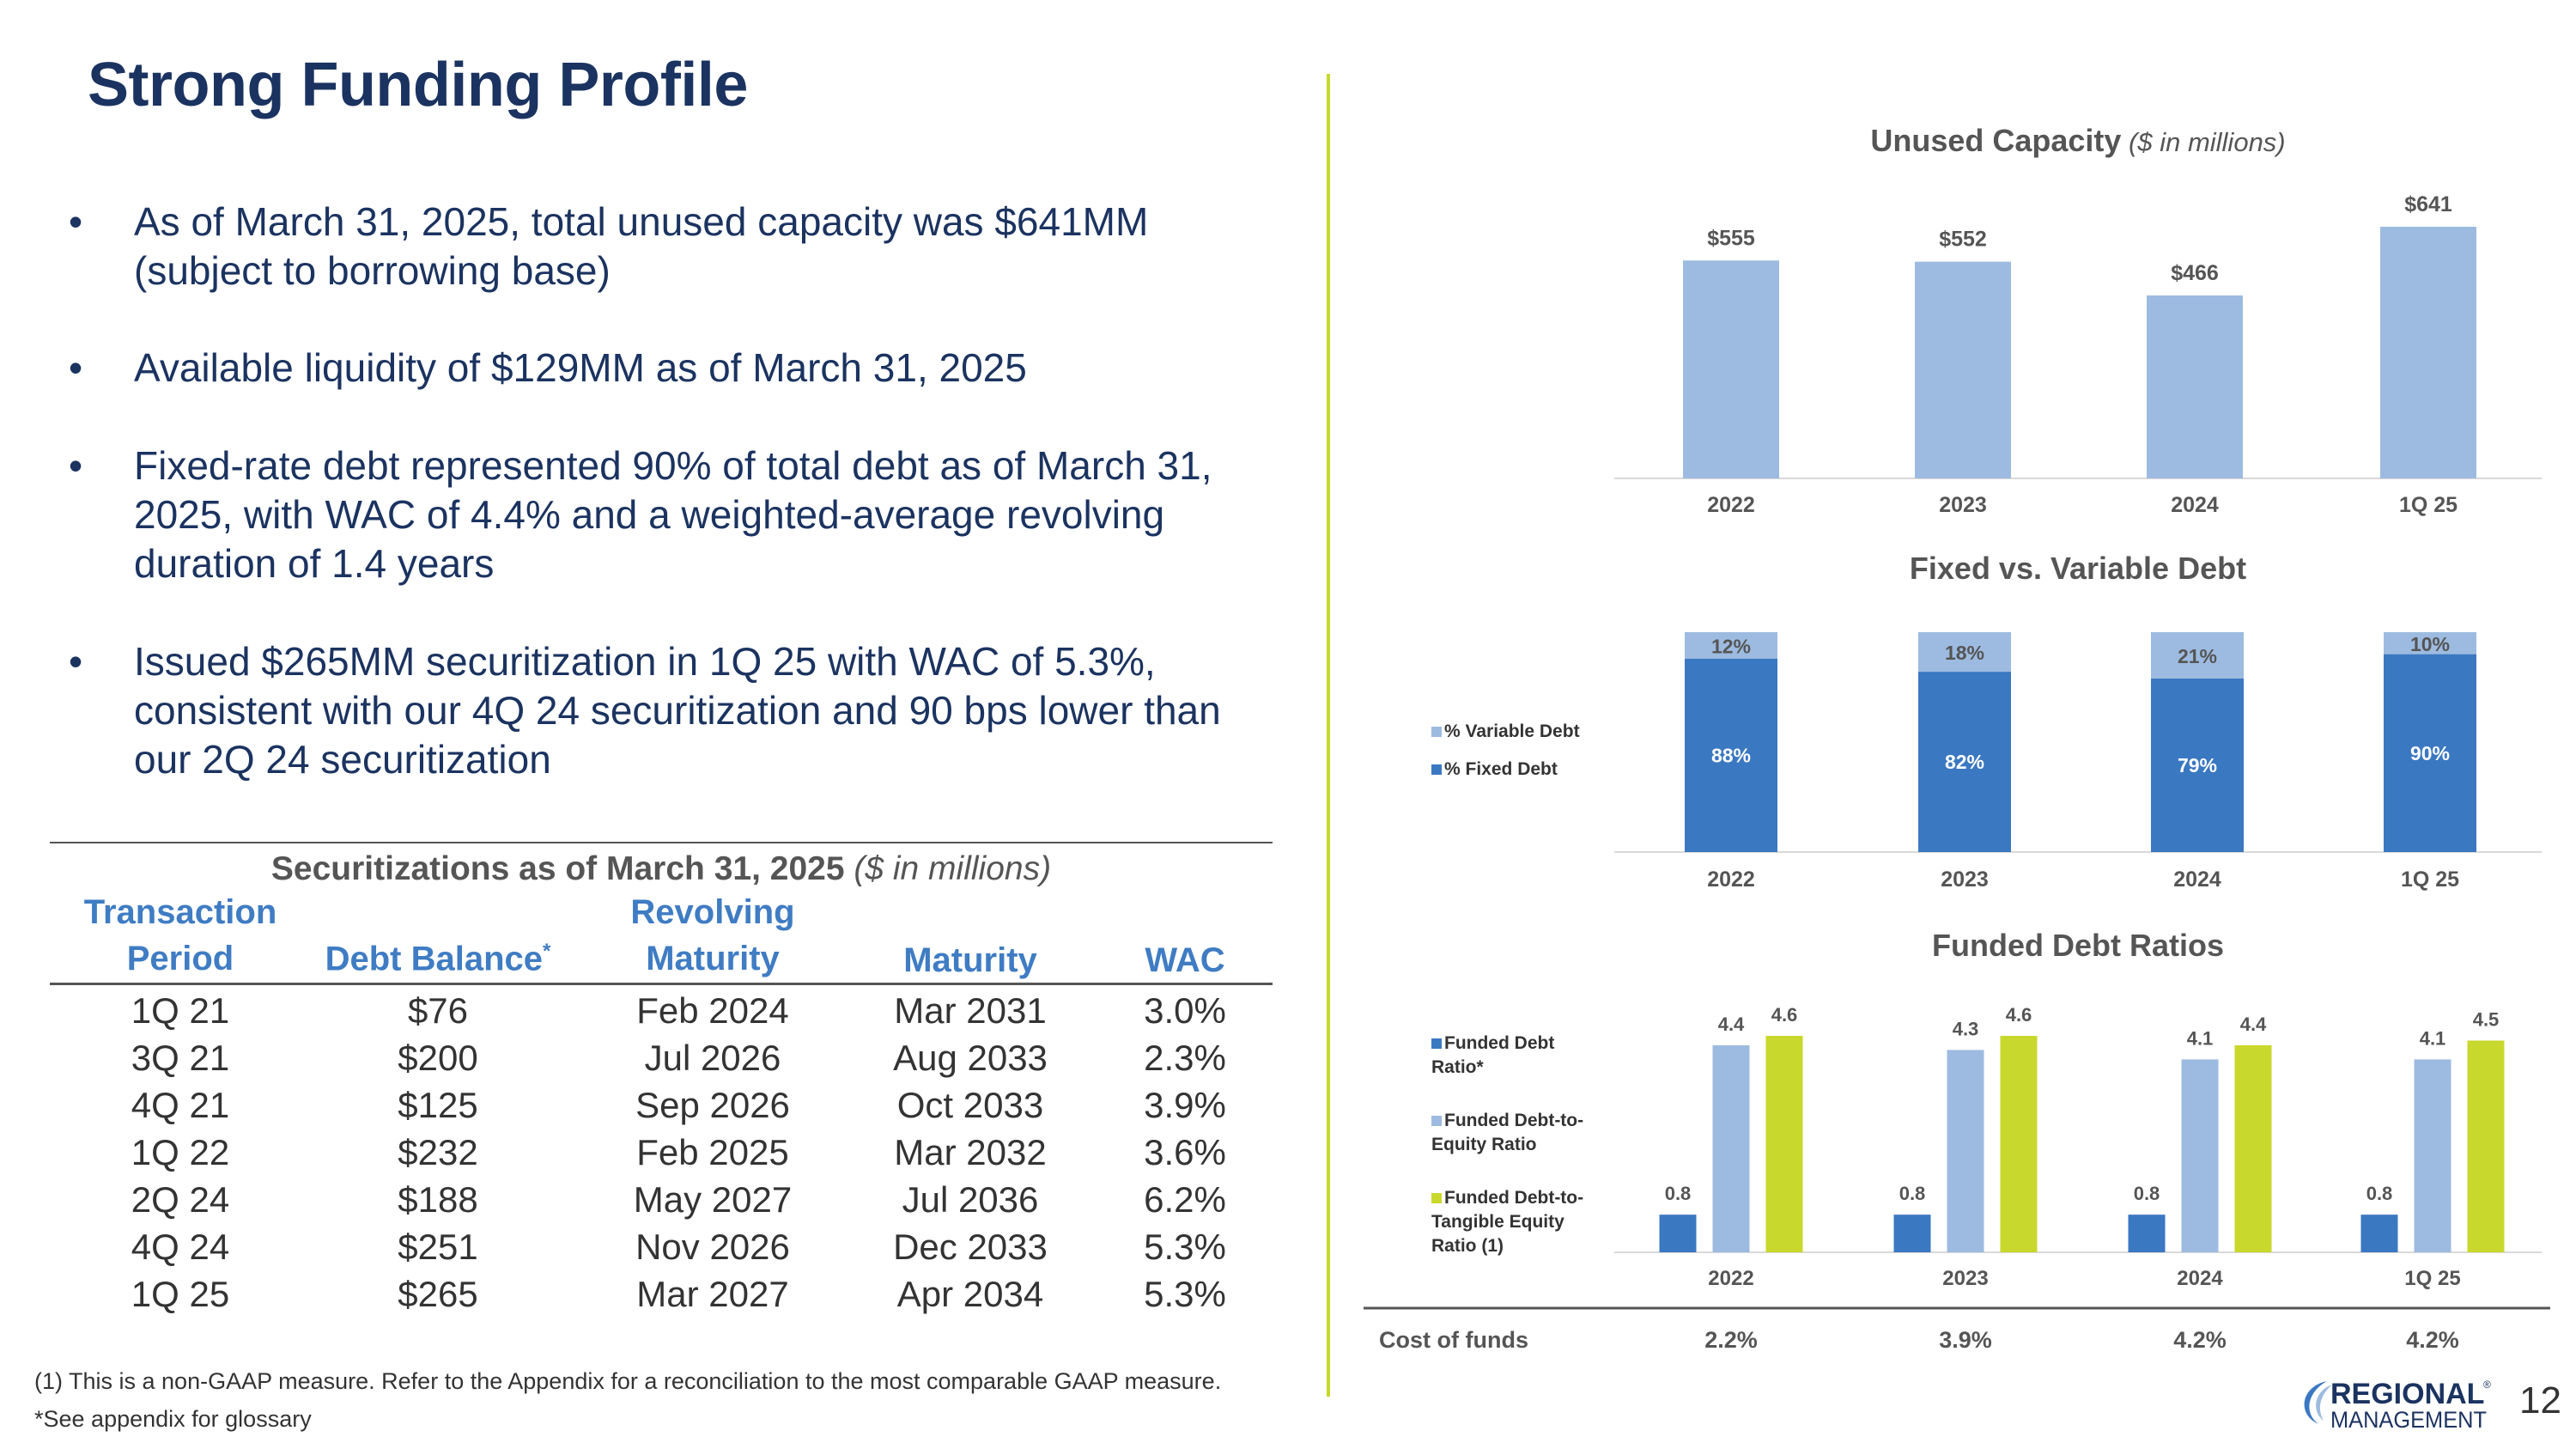 The image size is (2576, 1449). What do you see at coordinates (970, 1010) in the screenshot?
I see `cell-maturity: Mar 2031` at bounding box center [970, 1010].